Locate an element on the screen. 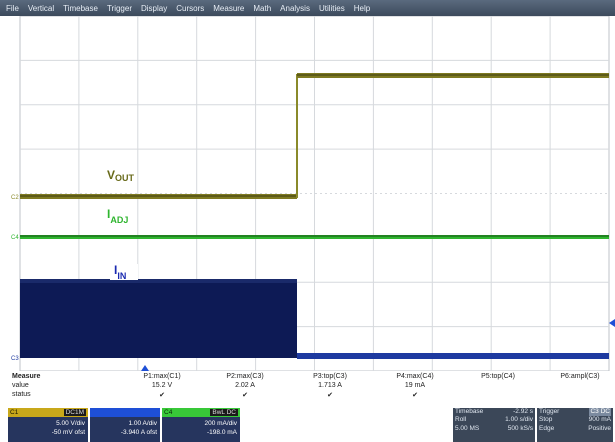 The height and width of the screenshot is (442, 615). timebase-rate: 500 kS/s is located at coordinates (520, 428).